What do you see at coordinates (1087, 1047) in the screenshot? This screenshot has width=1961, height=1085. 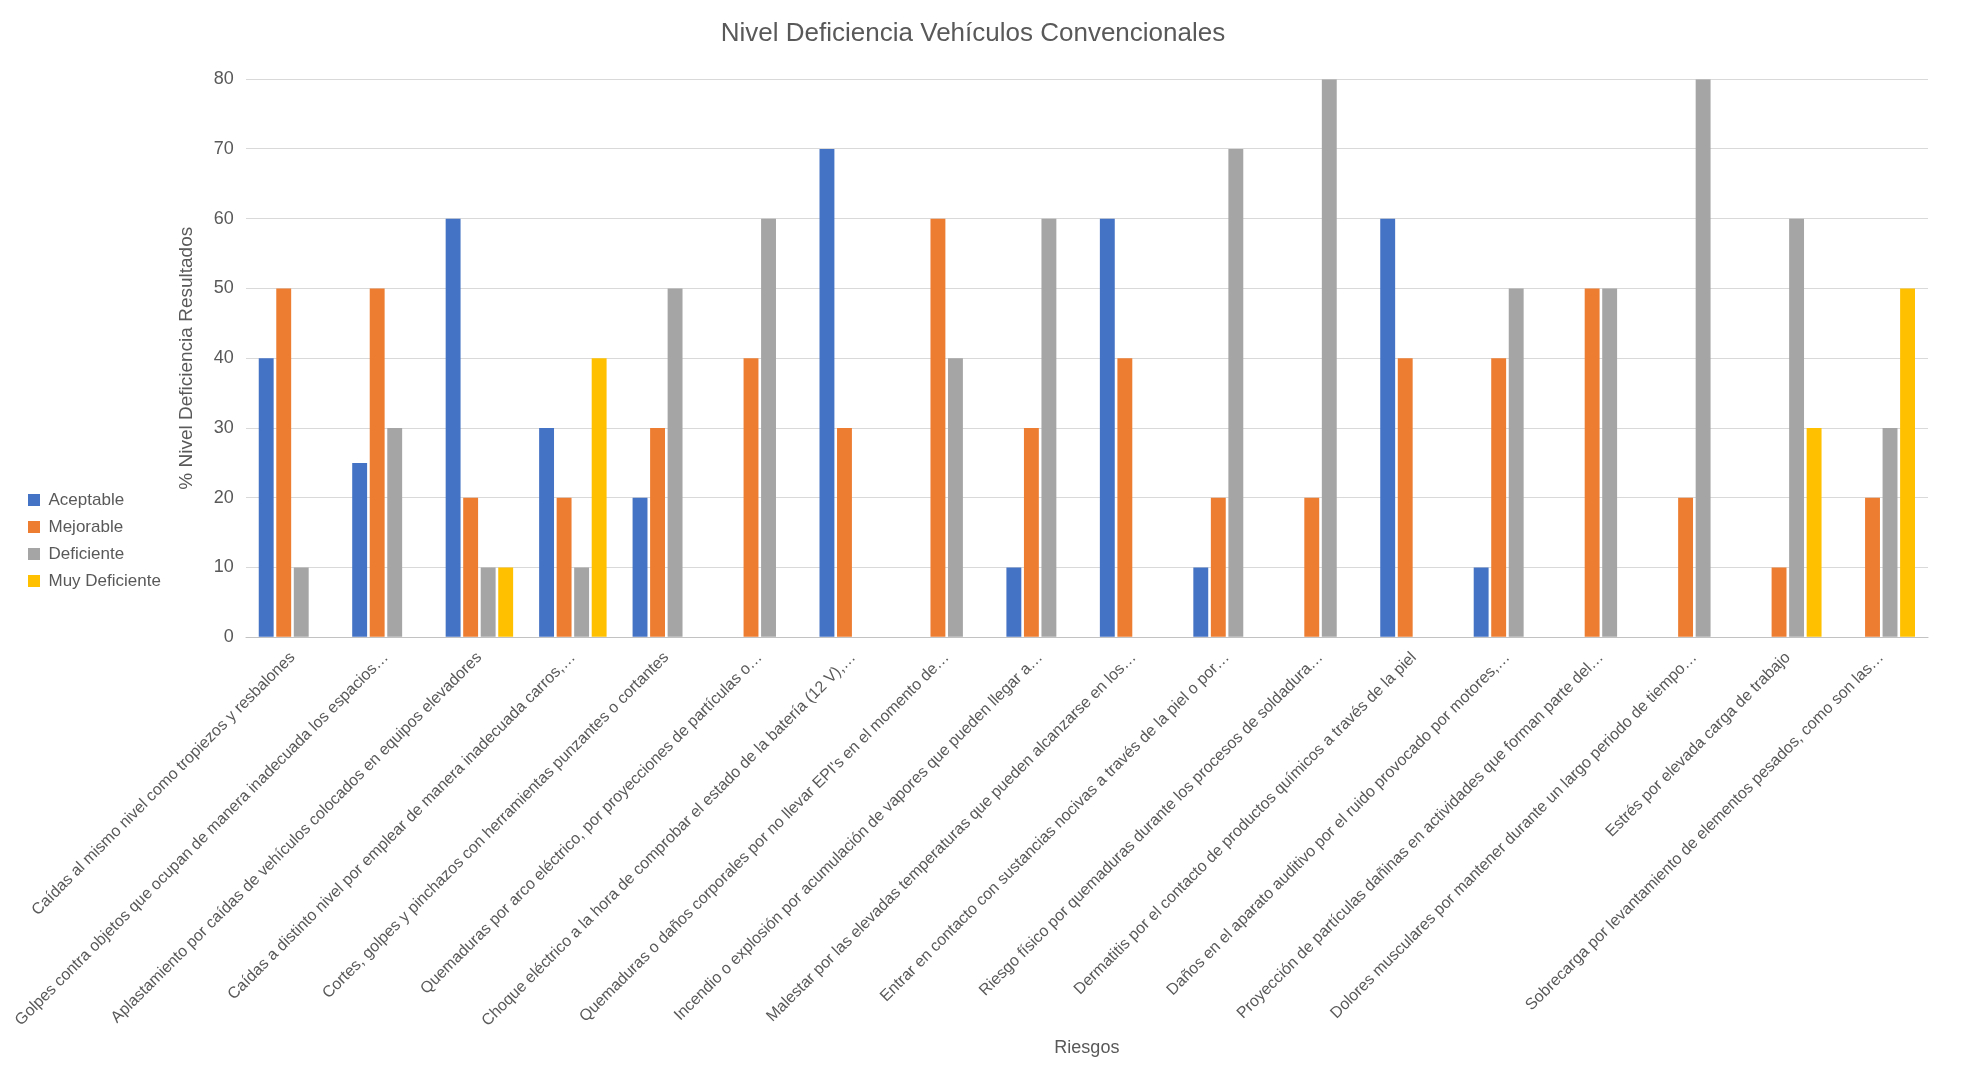 I see `x-axis-title: Riesgos` at bounding box center [1087, 1047].